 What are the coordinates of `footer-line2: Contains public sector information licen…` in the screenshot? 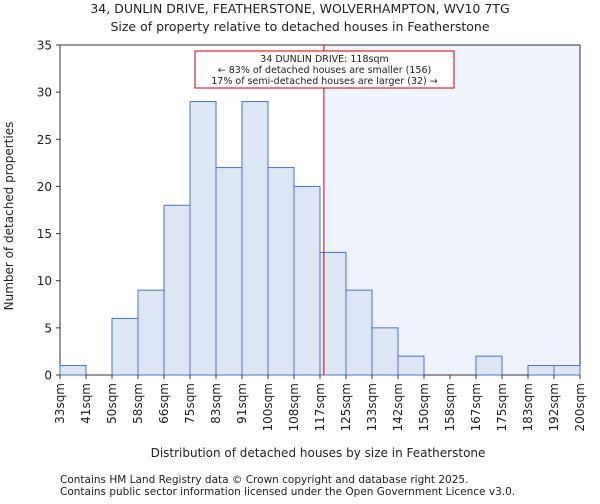 It's located at (287, 492).